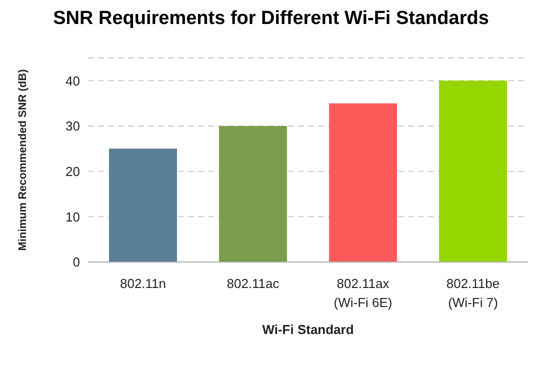 The image size is (542, 366). Describe the element at coordinates (253, 283) in the screenshot. I see `x-tick-label: 802.11ac` at that location.